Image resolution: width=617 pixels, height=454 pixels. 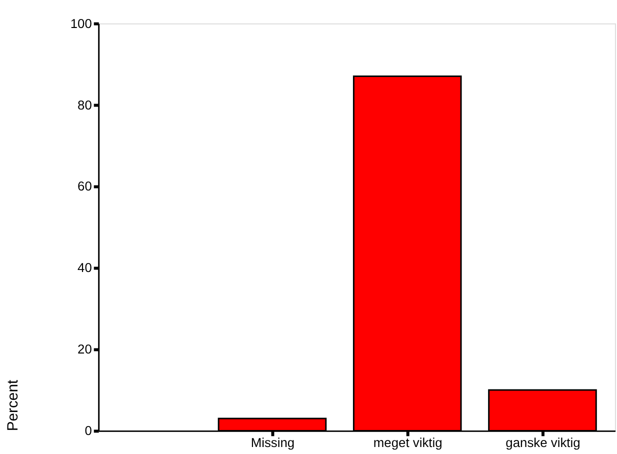 What do you see at coordinates (85, 349) in the screenshot?
I see `y-tick-label: 20` at bounding box center [85, 349].